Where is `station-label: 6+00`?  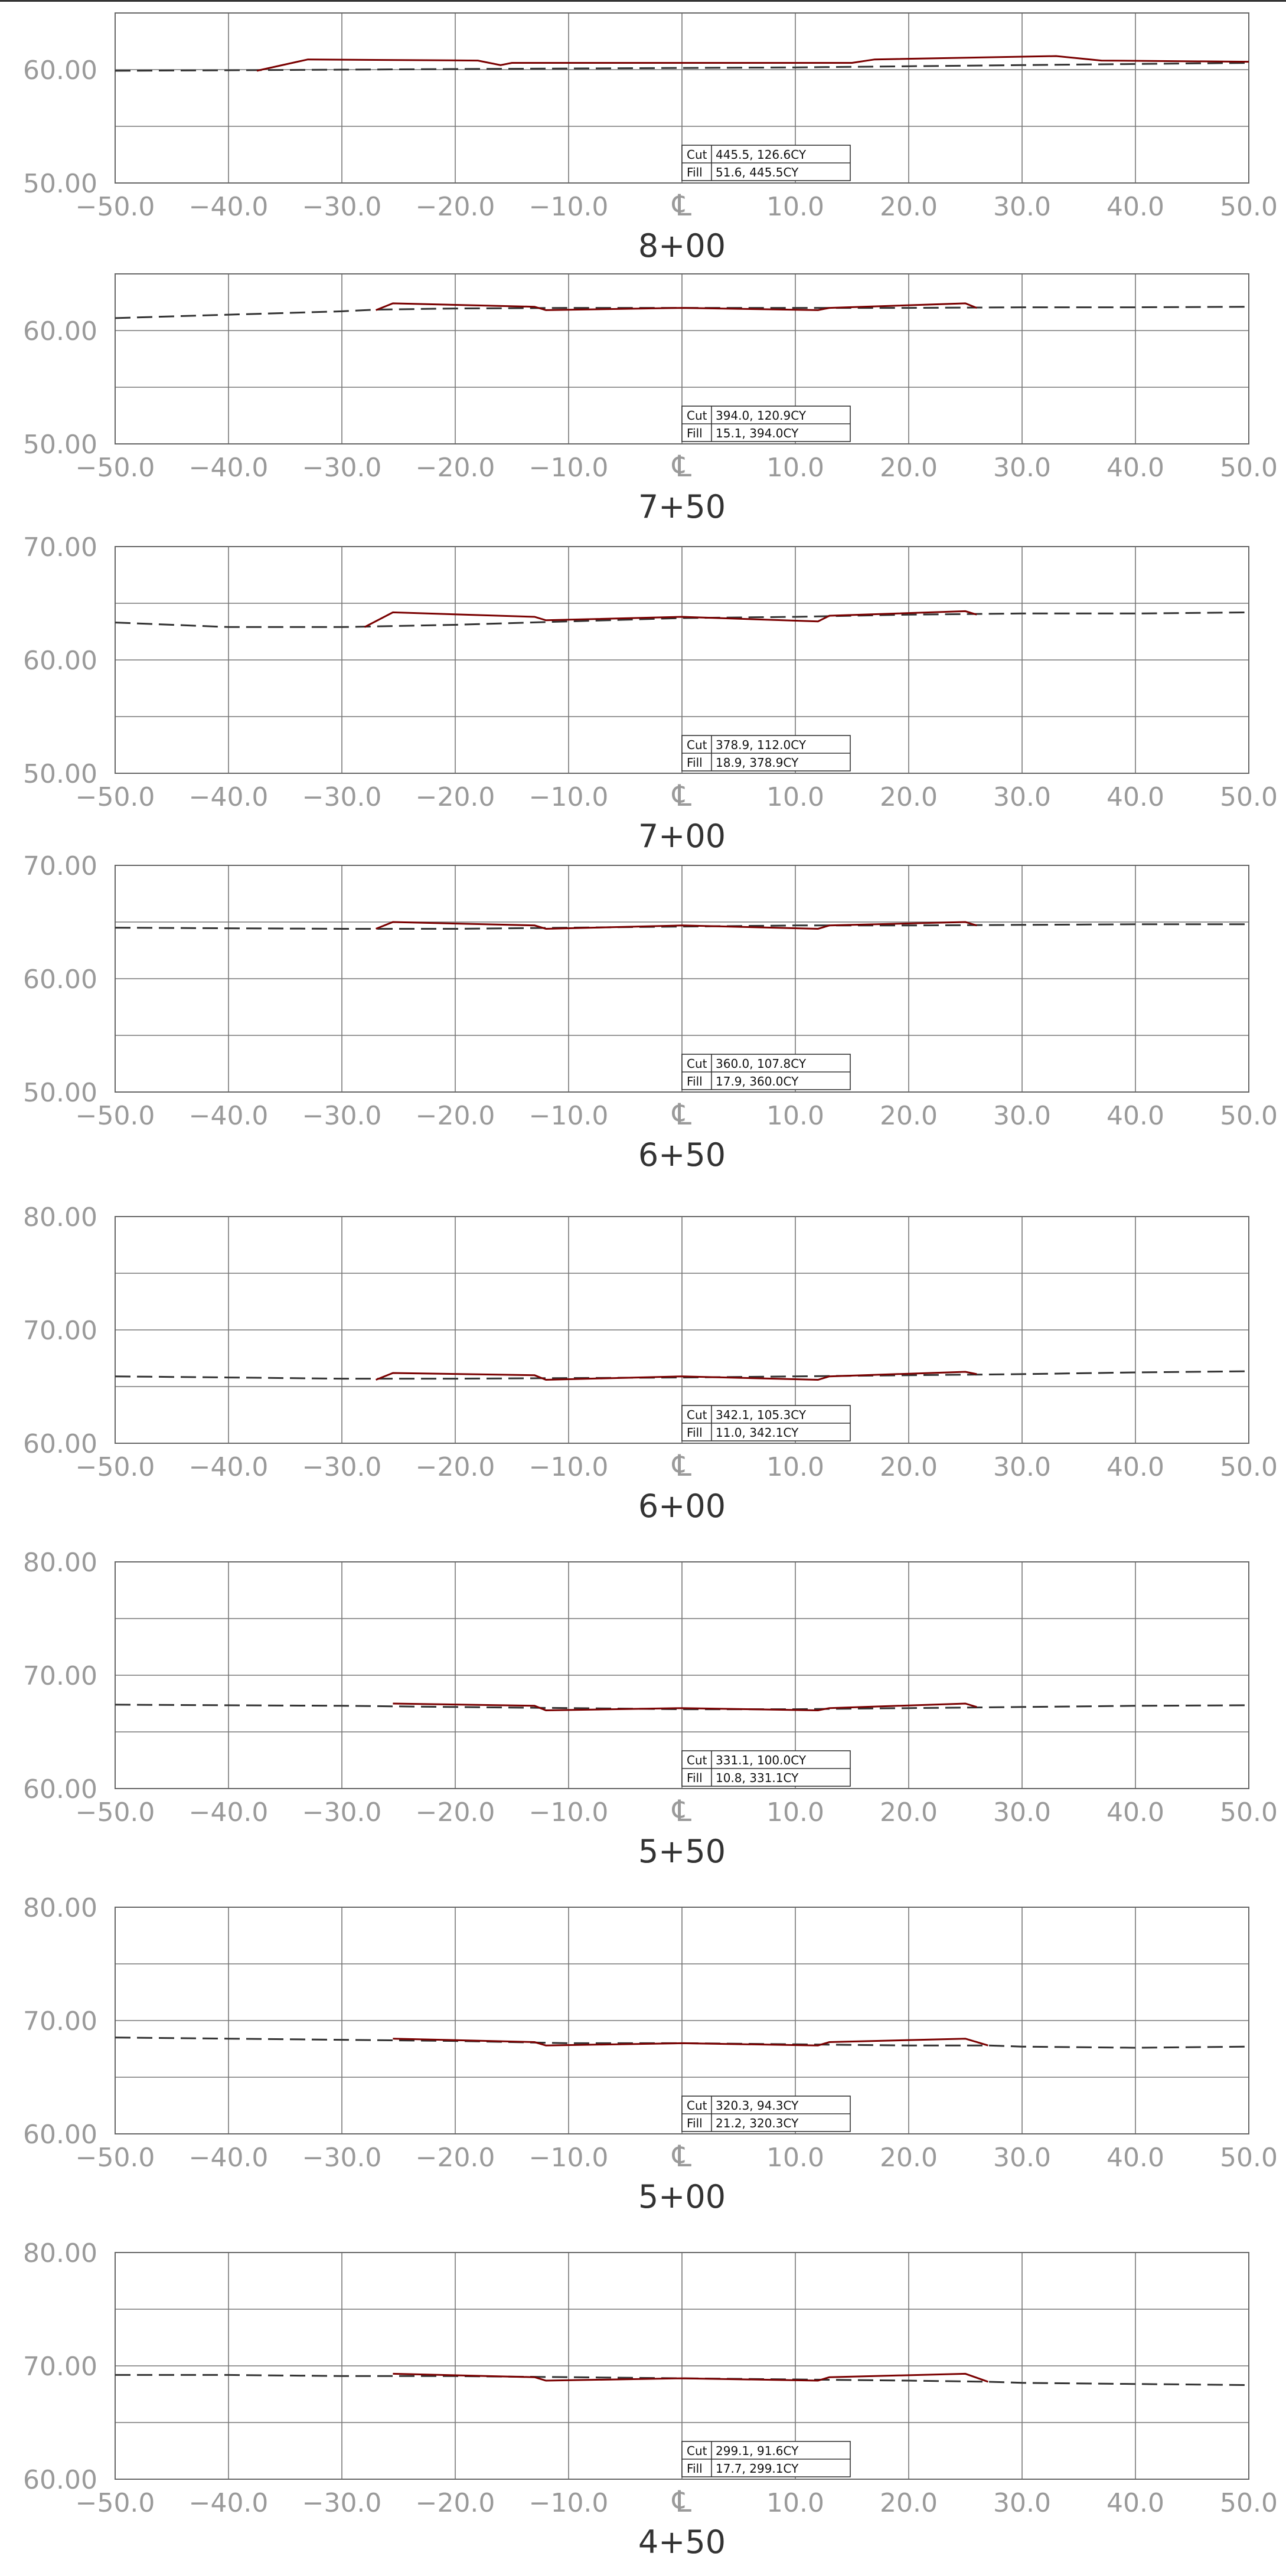
station-label: 6+00 is located at coordinates (682, 1506).